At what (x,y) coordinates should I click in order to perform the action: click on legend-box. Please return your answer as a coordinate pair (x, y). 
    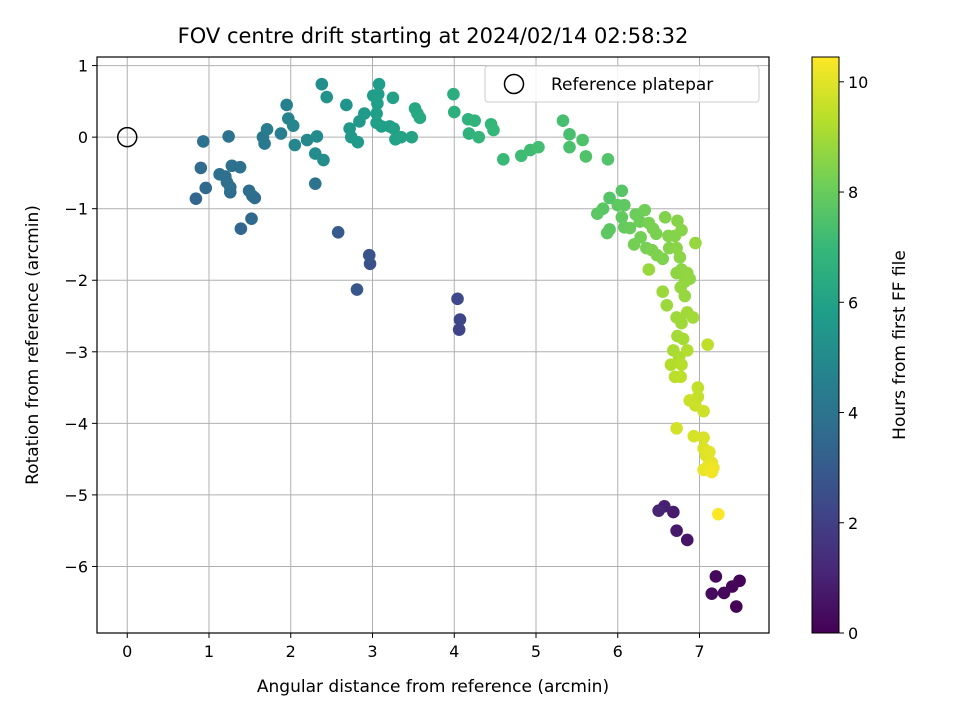
    Looking at the image, I should click on (622, 84).